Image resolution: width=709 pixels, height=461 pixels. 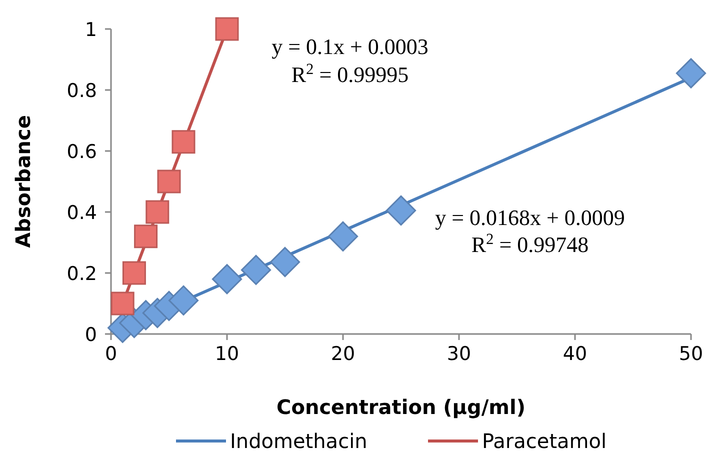 What do you see at coordinates (350, 46) in the screenshot?
I see `annotation: y = 0.1x + 0.0003` at bounding box center [350, 46].